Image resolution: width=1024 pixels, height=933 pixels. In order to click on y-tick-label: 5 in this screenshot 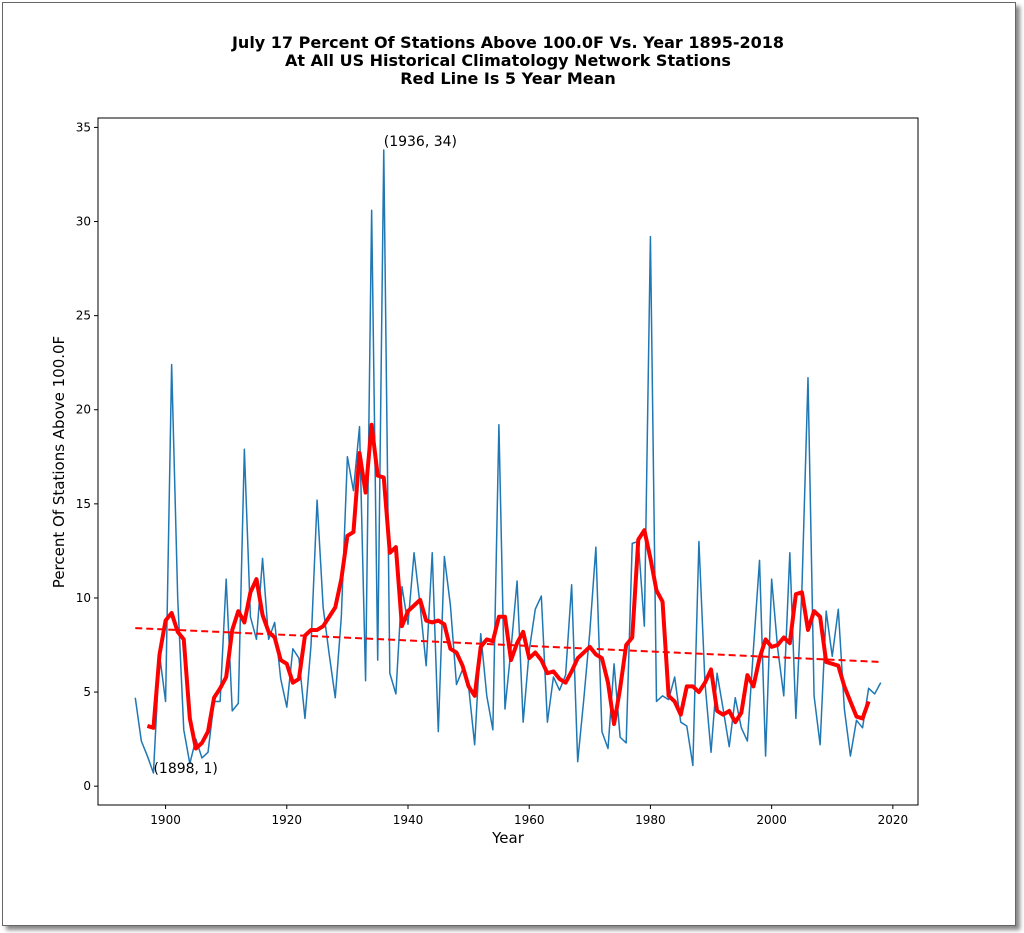, I will do `click(87, 692)`.